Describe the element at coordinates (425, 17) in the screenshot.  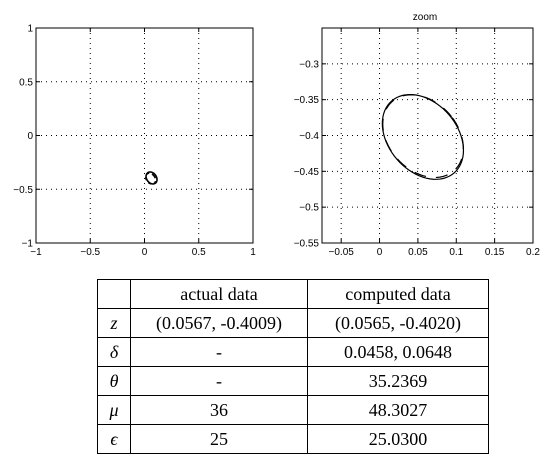
I see `zoom-plot-title: zoom` at that location.